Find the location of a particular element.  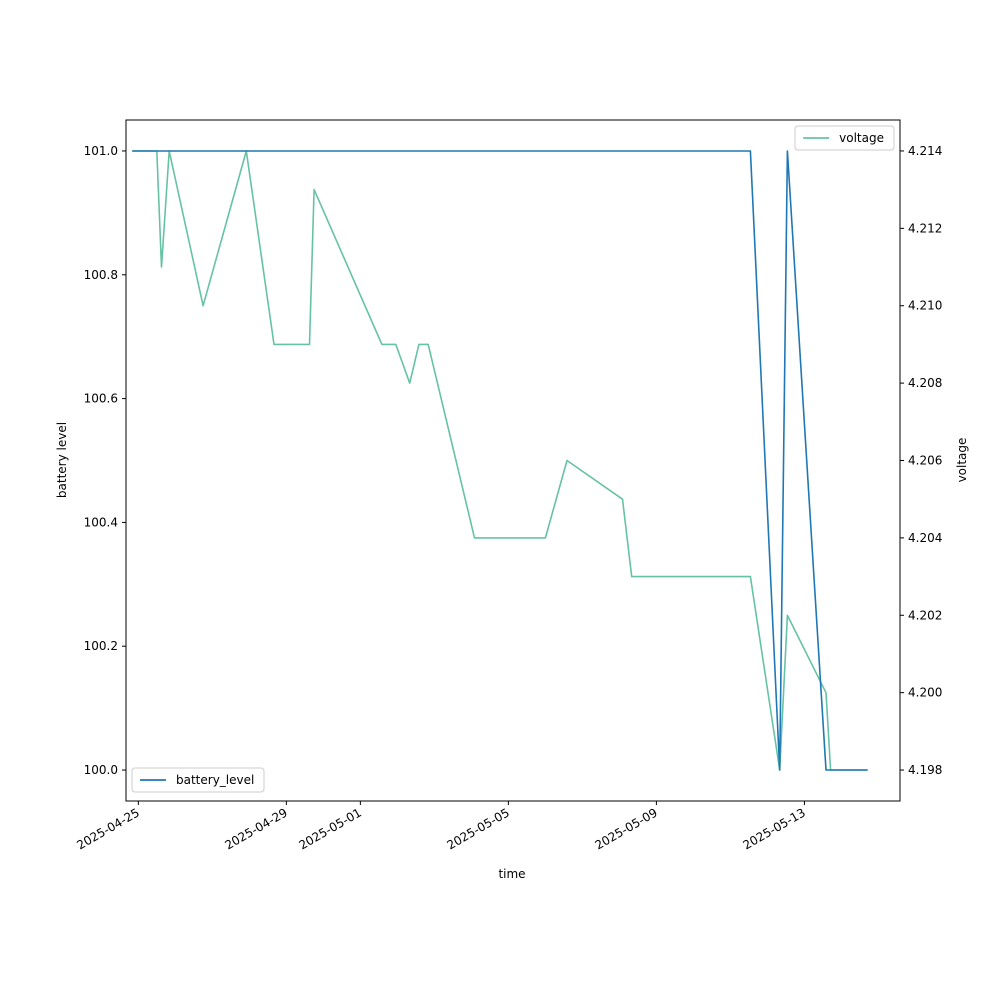

y-left-tick-label: 100.0 is located at coordinates (101, 770).